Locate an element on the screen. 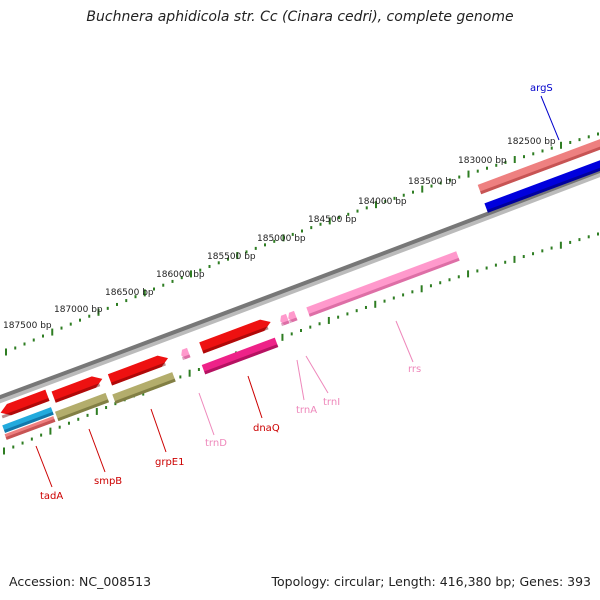 The height and width of the screenshot is (600, 600). feature-trnD is located at coordinates (186, 354).